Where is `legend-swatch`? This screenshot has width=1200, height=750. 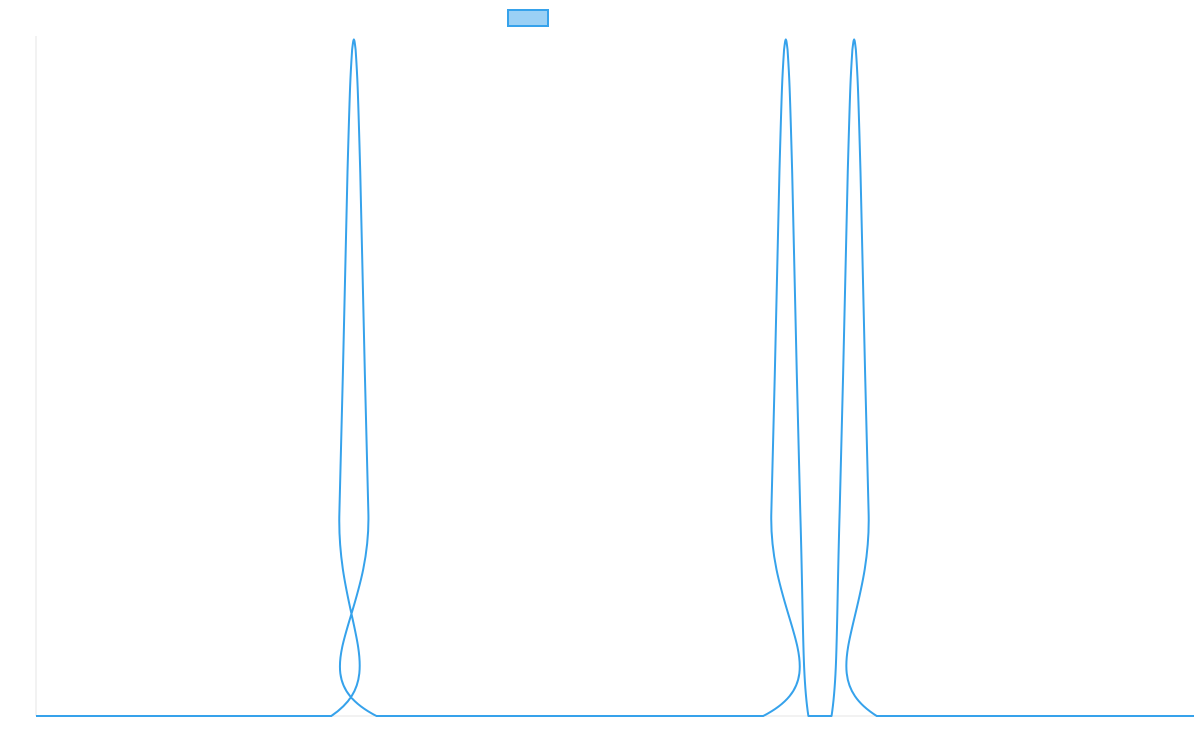
legend-swatch is located at coordinates (528, 18).